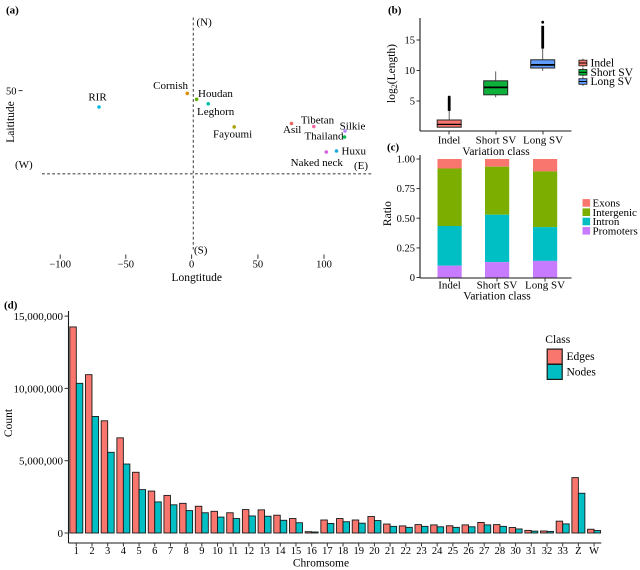 The width and height of the screenshot is (640, 570). What do you see at coordinates (201, 551) in the screenshot?
I see `svg-text: 9` at bounding box center [201, 551].